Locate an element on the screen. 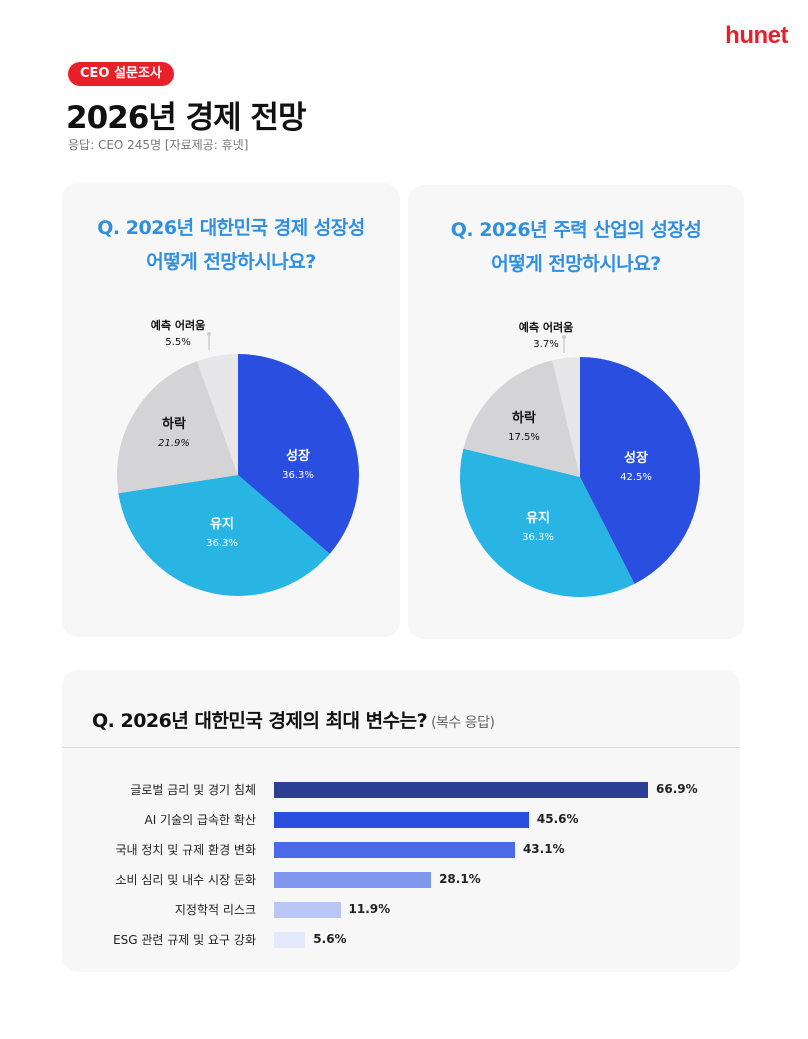 Image resolution: width=808 pixels, height=1039 pixels. pie-question-line-1: Q. 2026년 주력 산업의 성장성 is located at coordinates (576, 230).